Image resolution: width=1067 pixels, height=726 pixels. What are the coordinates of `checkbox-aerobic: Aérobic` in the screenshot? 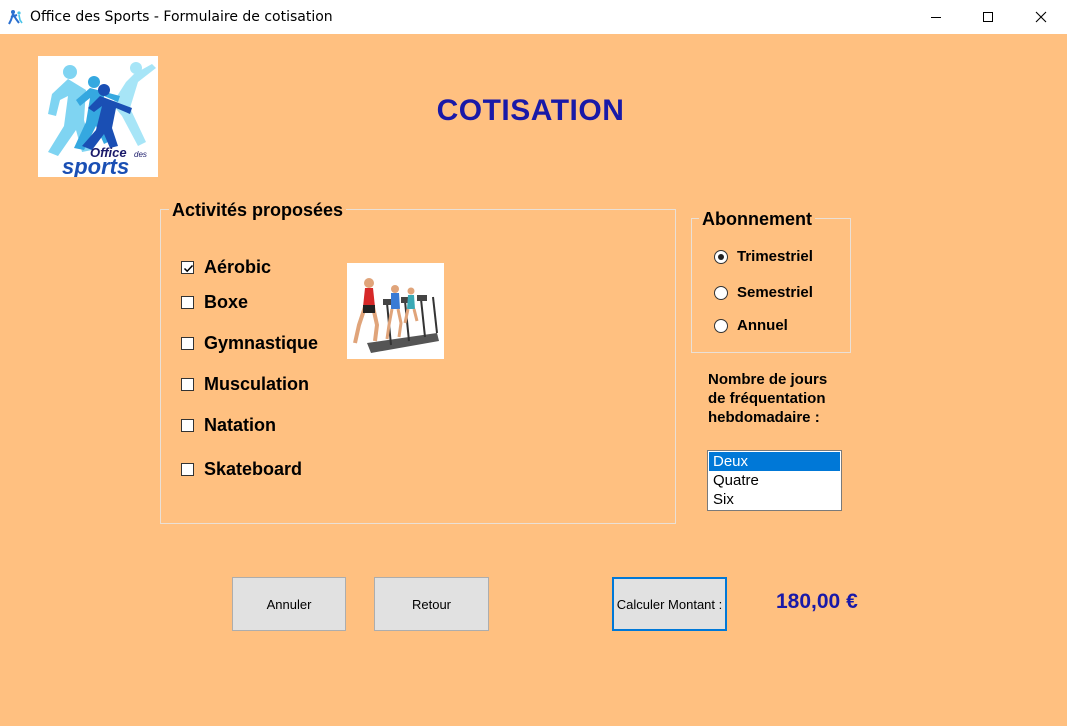 It's located at (226, 267).